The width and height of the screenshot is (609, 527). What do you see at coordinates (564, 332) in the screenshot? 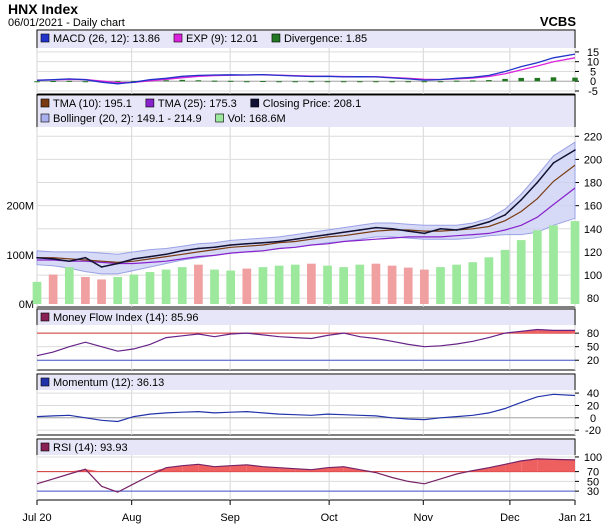
I see `mfi-overbought-fill` at bounding box center [564, 332].